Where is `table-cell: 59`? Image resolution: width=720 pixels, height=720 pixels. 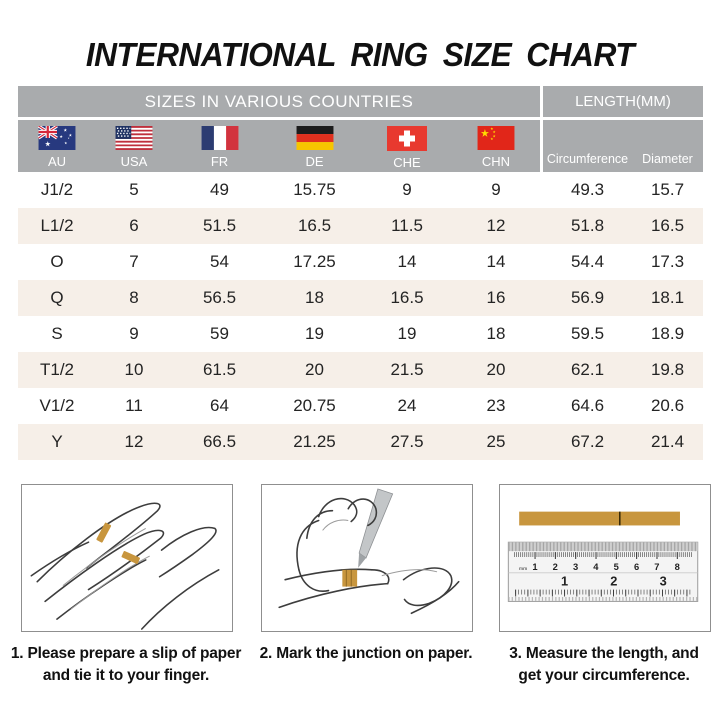 table-cell: 59 is located at coordinates (219, 333).